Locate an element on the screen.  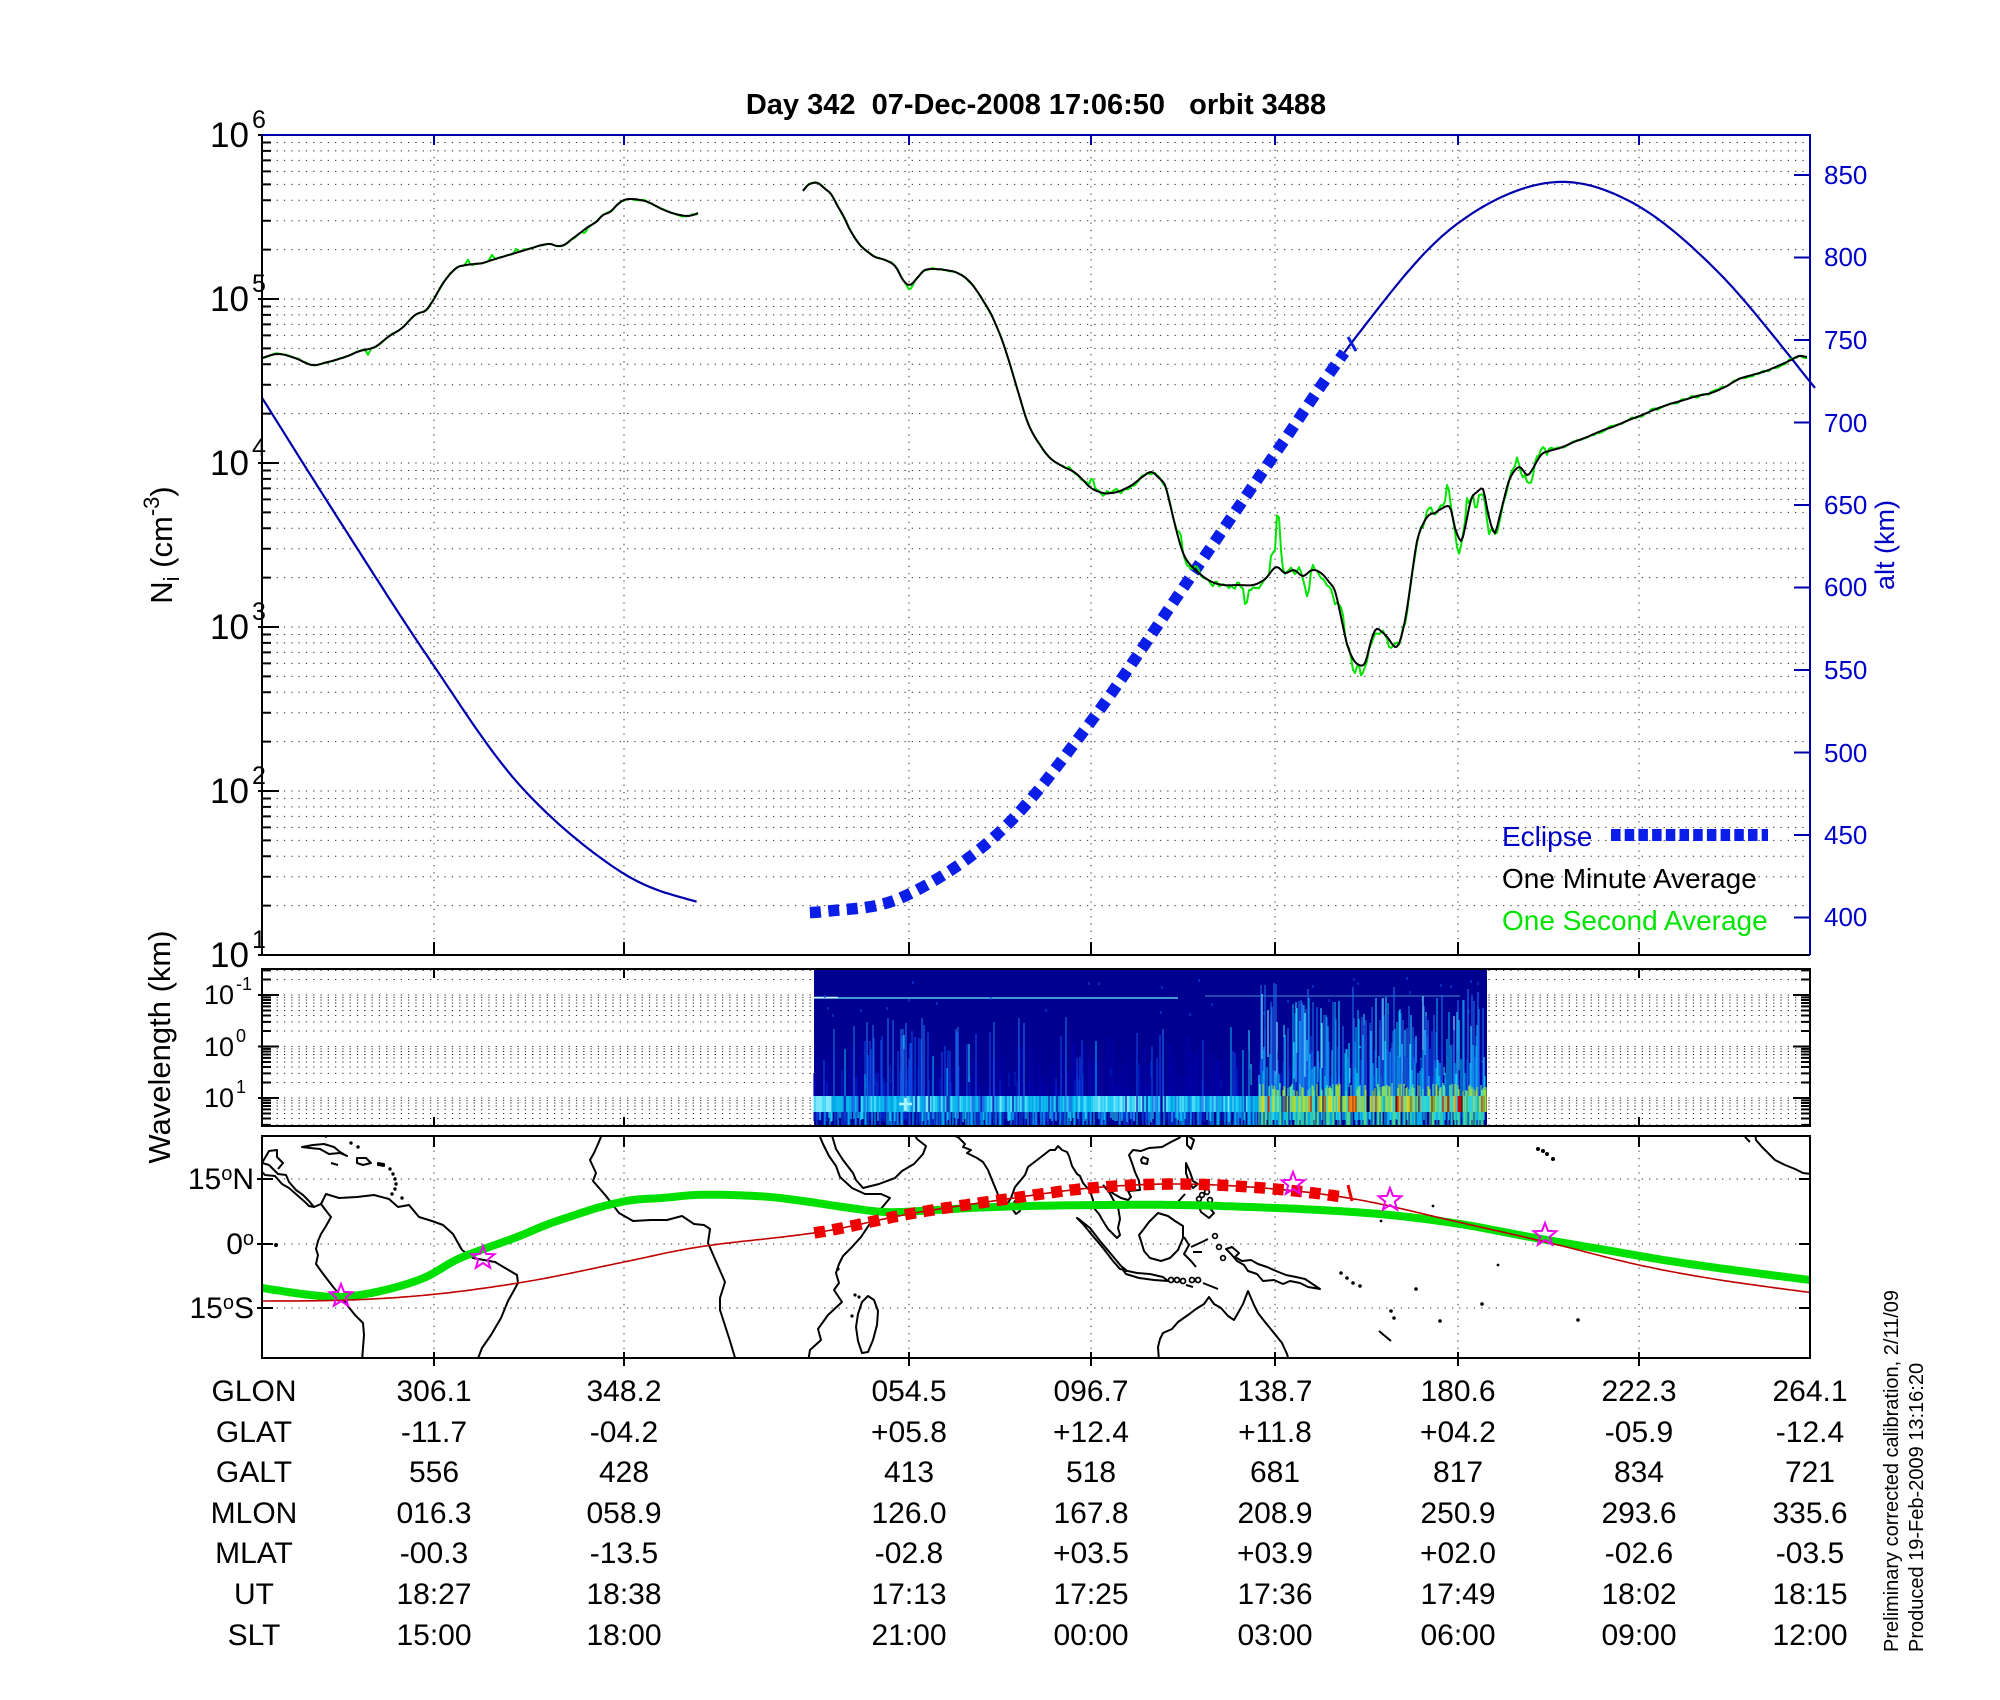
svg-text: 293.6 is located at coordinates (1638, 1513).